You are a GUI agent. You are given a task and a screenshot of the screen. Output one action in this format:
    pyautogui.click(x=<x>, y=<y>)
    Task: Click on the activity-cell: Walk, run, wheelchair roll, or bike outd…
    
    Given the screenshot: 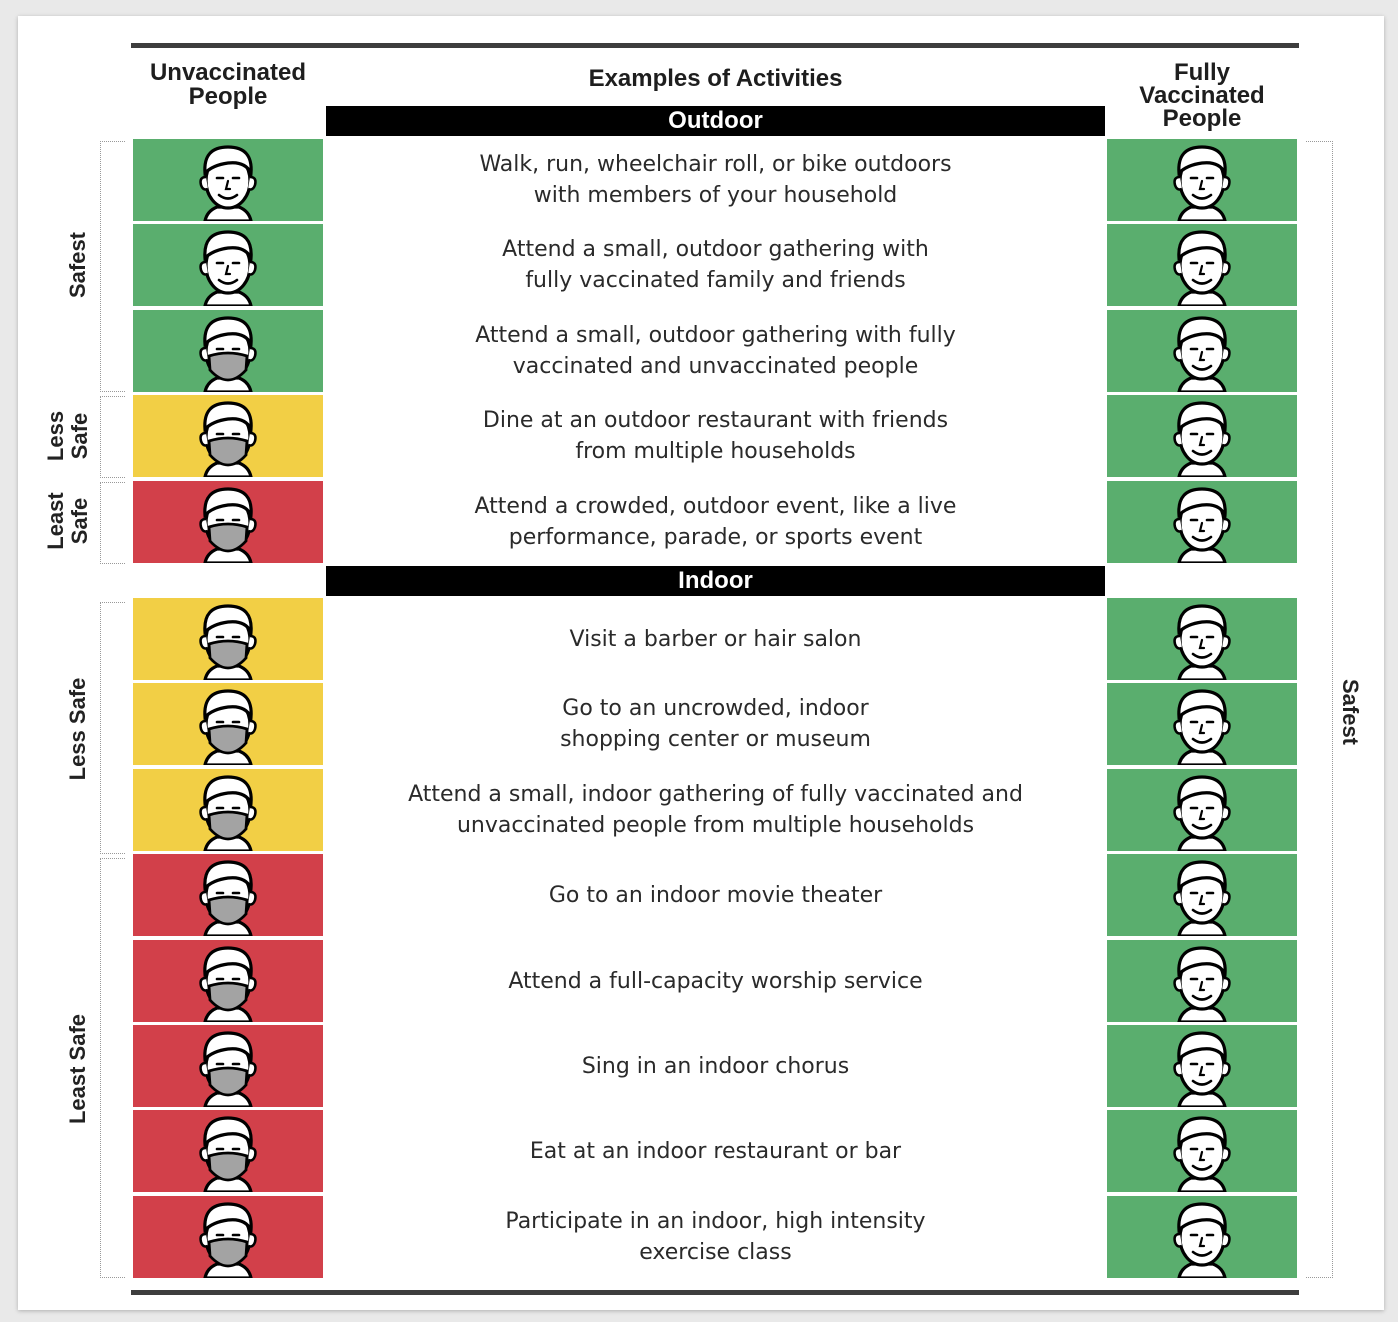 What is the action you would take?
    pyautogui.click(x=715, y=180)
    